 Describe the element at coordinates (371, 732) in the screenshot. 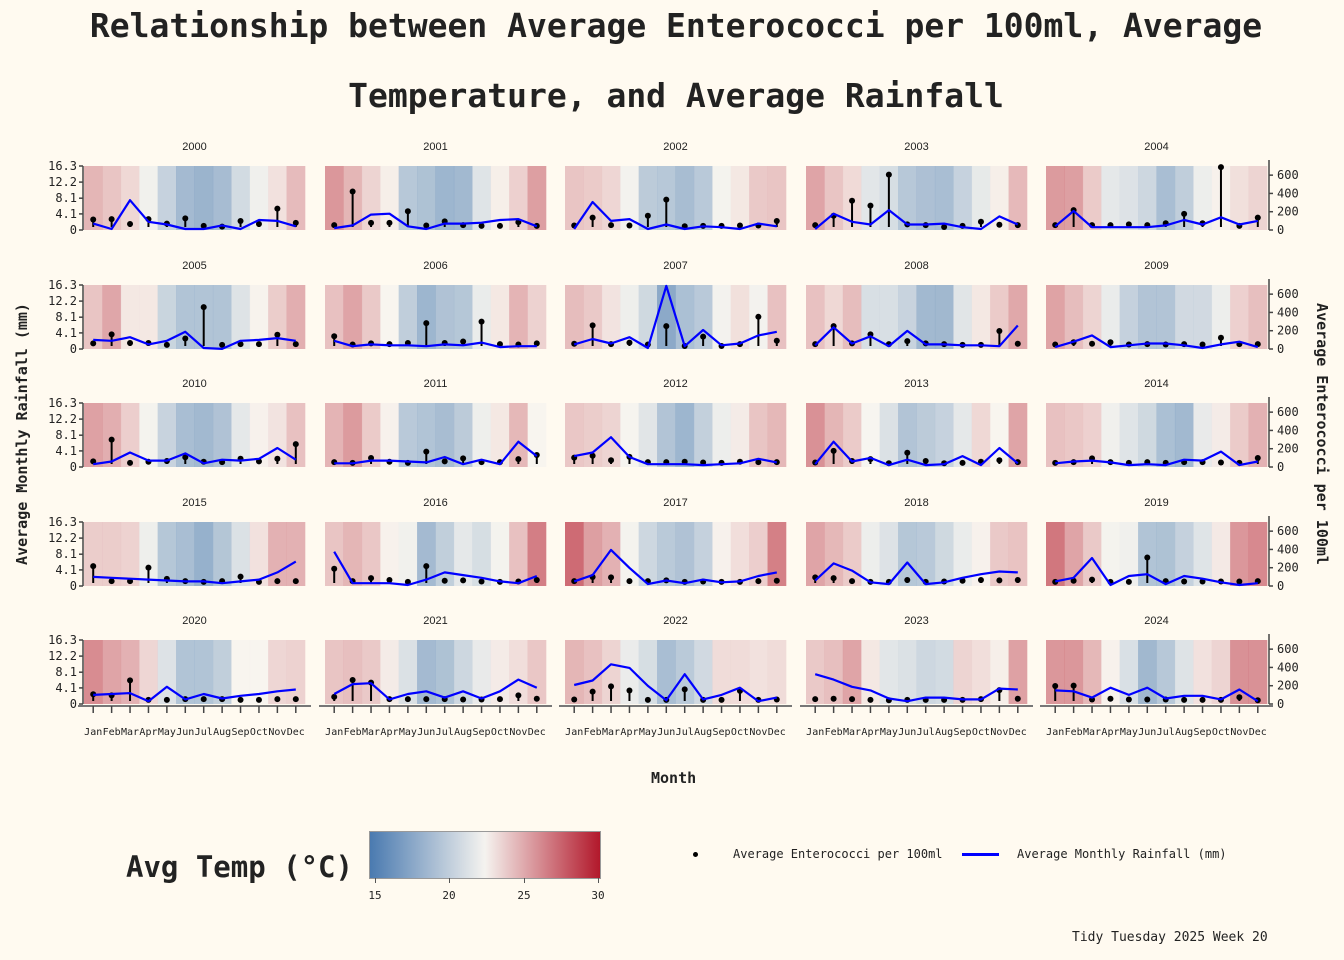

I see `x-tick-label: Mar` at that location.